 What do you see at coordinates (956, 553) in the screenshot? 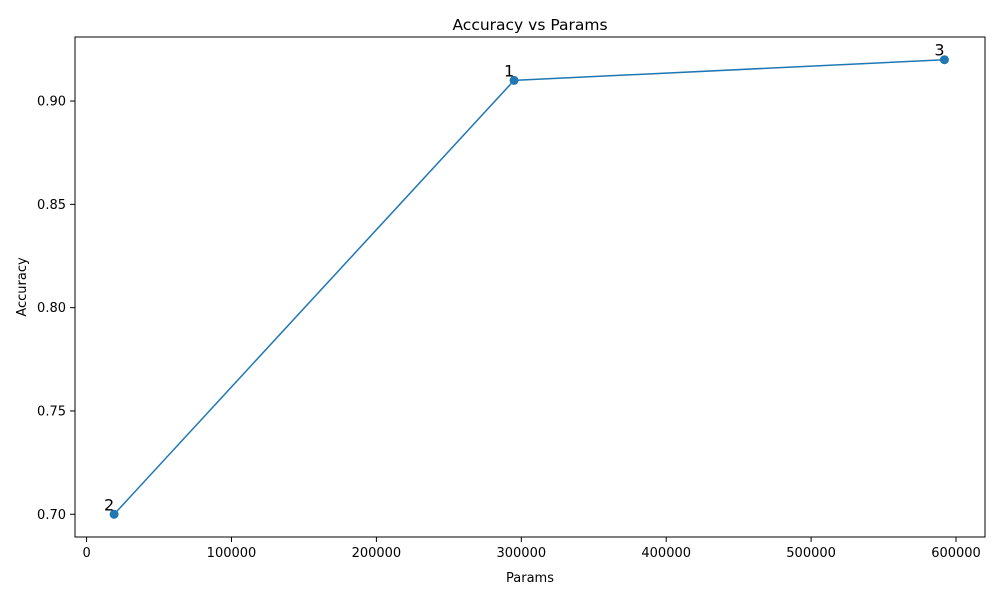
I see `x-tick-label: 600000` at bounding box center [956, 553].